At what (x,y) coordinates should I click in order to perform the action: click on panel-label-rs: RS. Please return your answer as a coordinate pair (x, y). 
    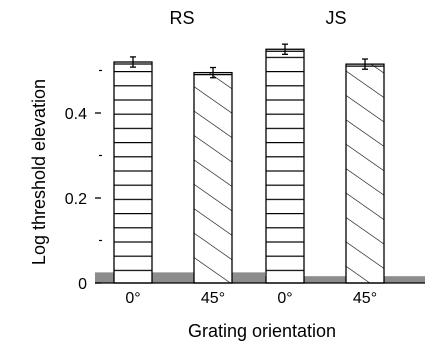
    Looking at the image, I should click on (181, 18).